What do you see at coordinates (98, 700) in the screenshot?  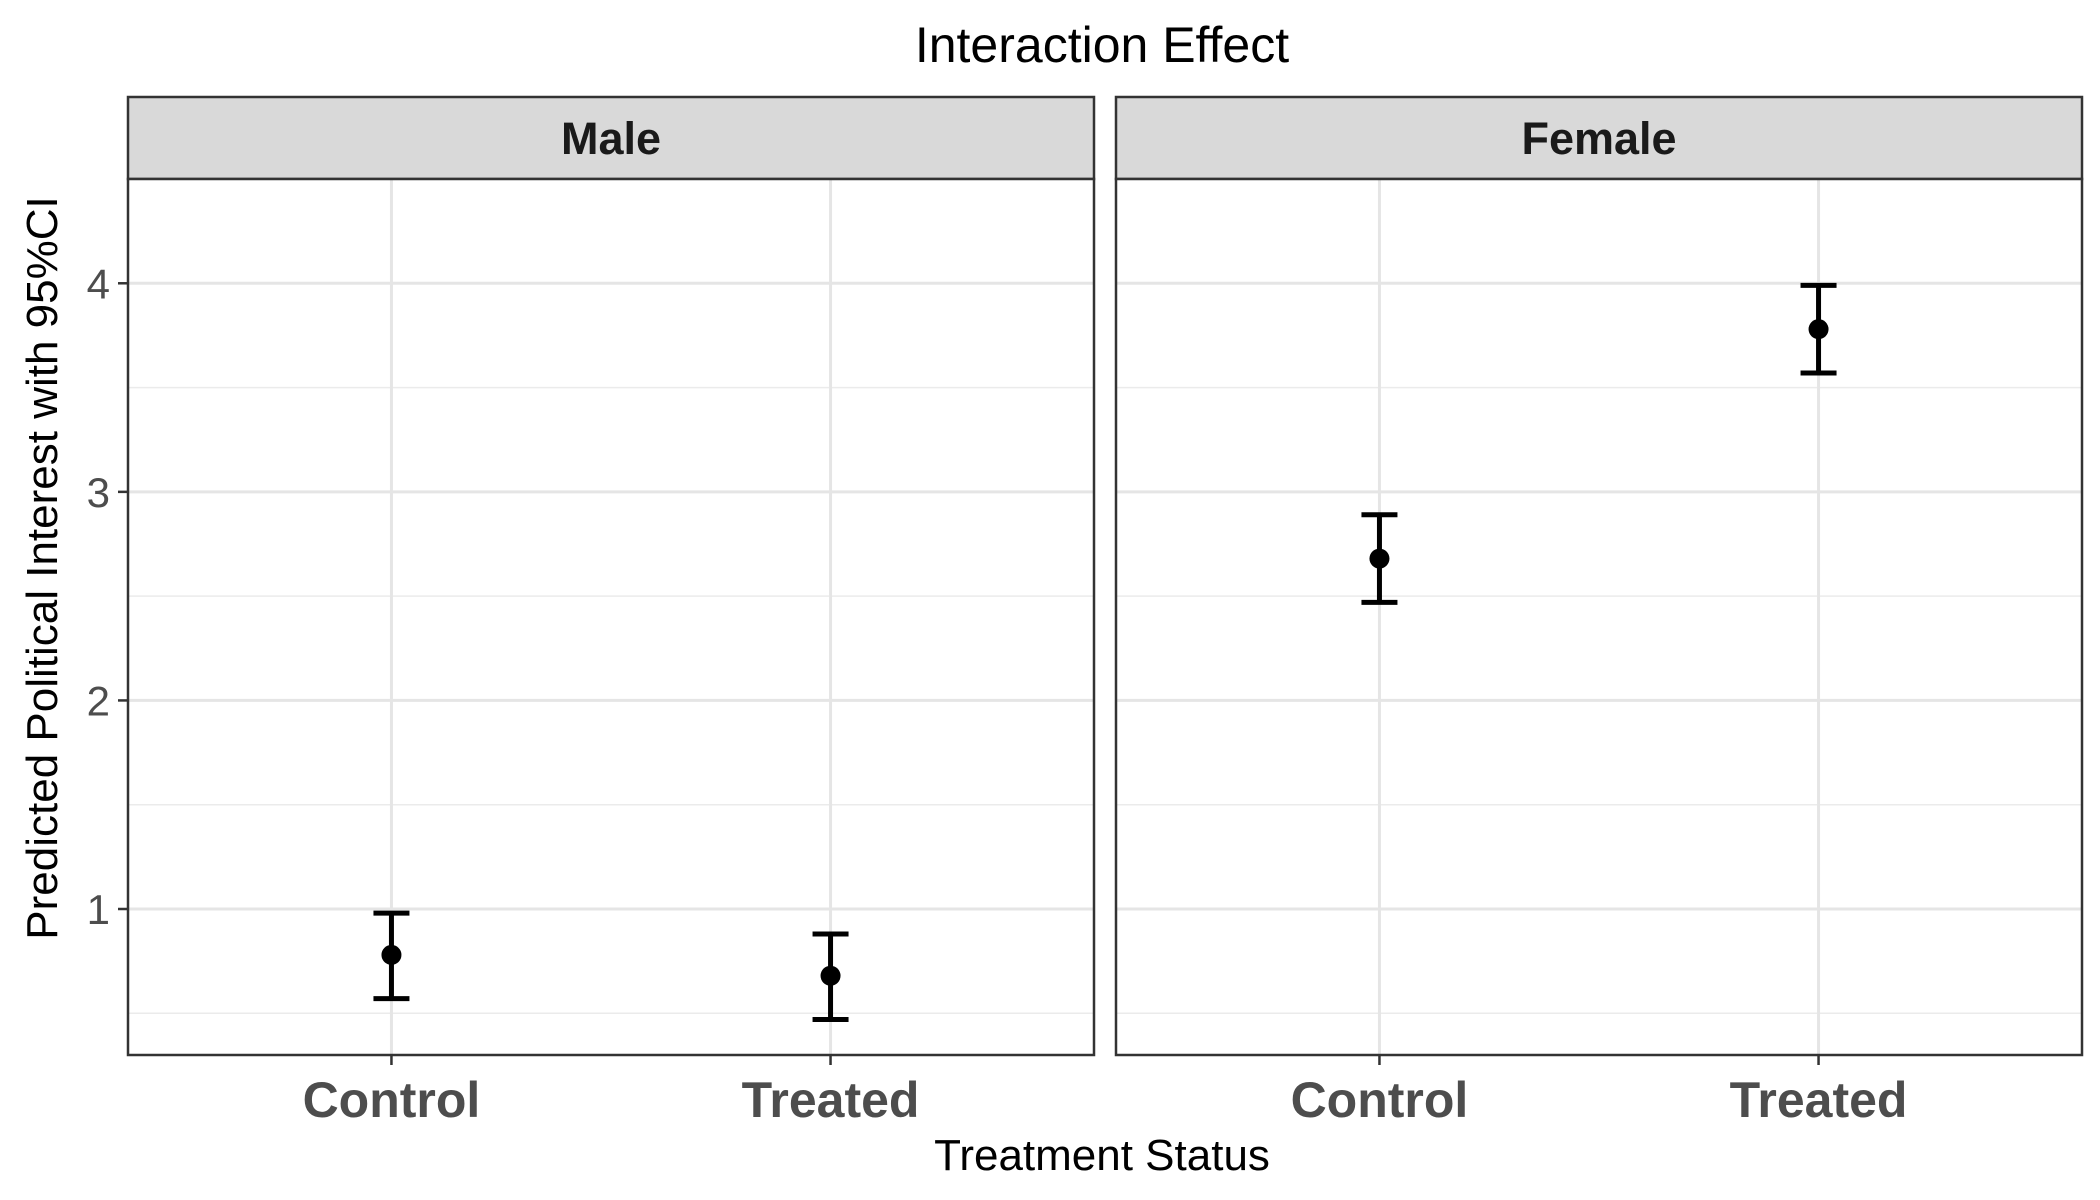 I see `y-tick-label: 2` at bounding box center [98, 700].